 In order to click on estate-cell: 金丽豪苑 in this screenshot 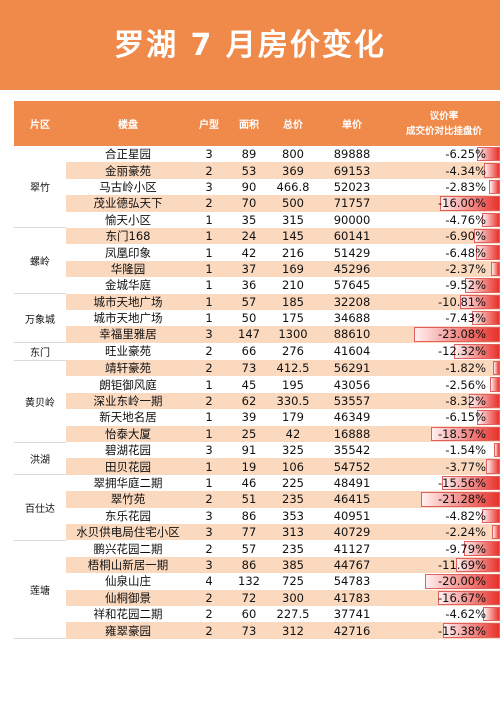, I will do `click(128, 170)`.